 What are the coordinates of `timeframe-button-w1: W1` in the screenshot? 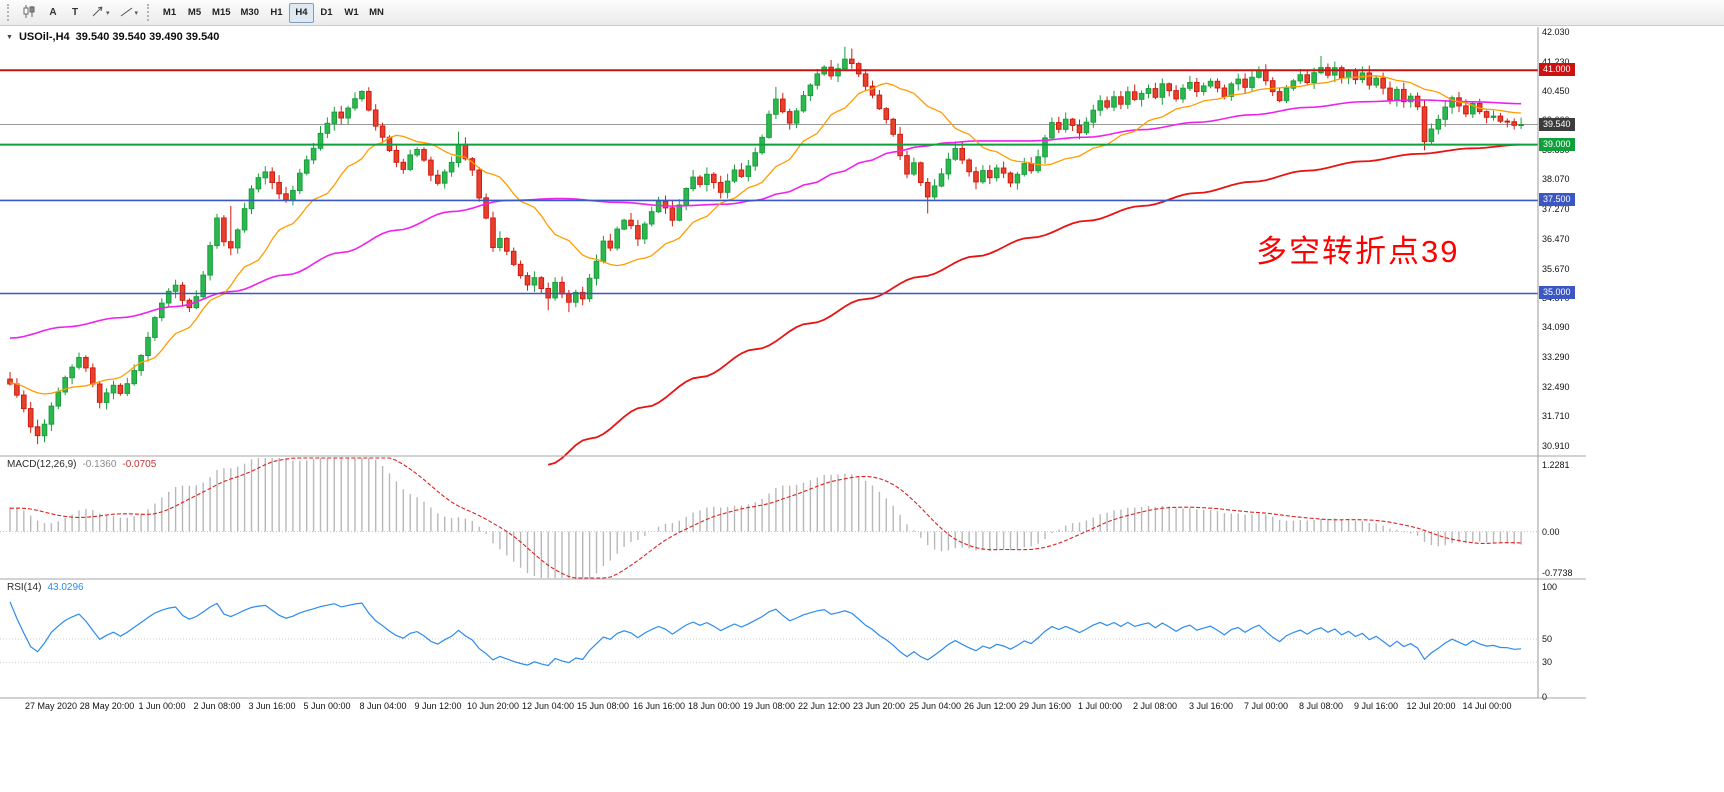 It's located at (351, 12).